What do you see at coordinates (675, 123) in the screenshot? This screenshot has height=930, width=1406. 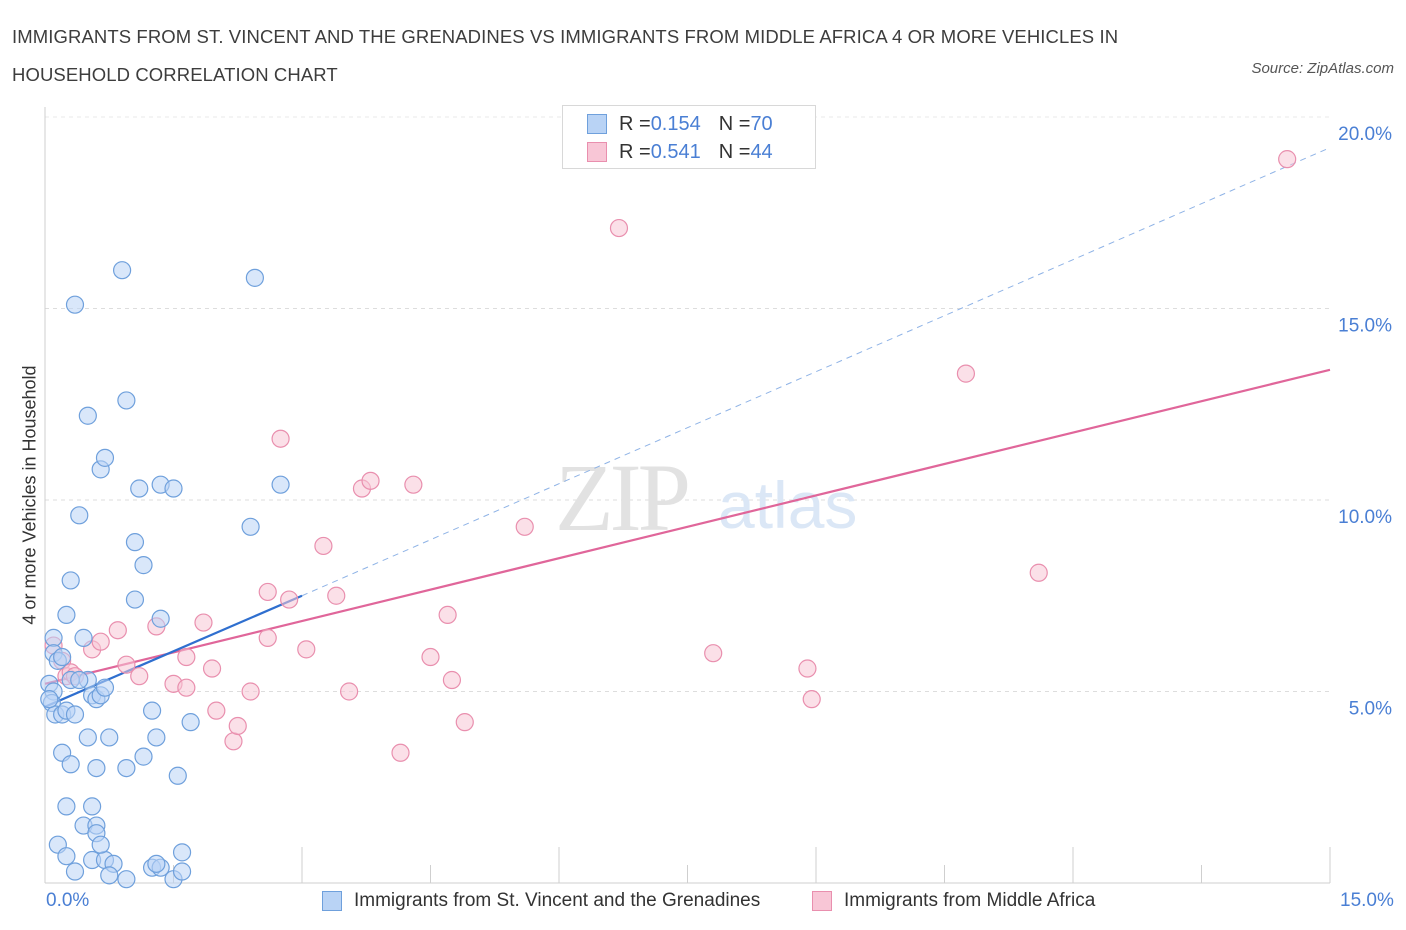 I see `r-value: 0.154` at bounding box center [675, 123].